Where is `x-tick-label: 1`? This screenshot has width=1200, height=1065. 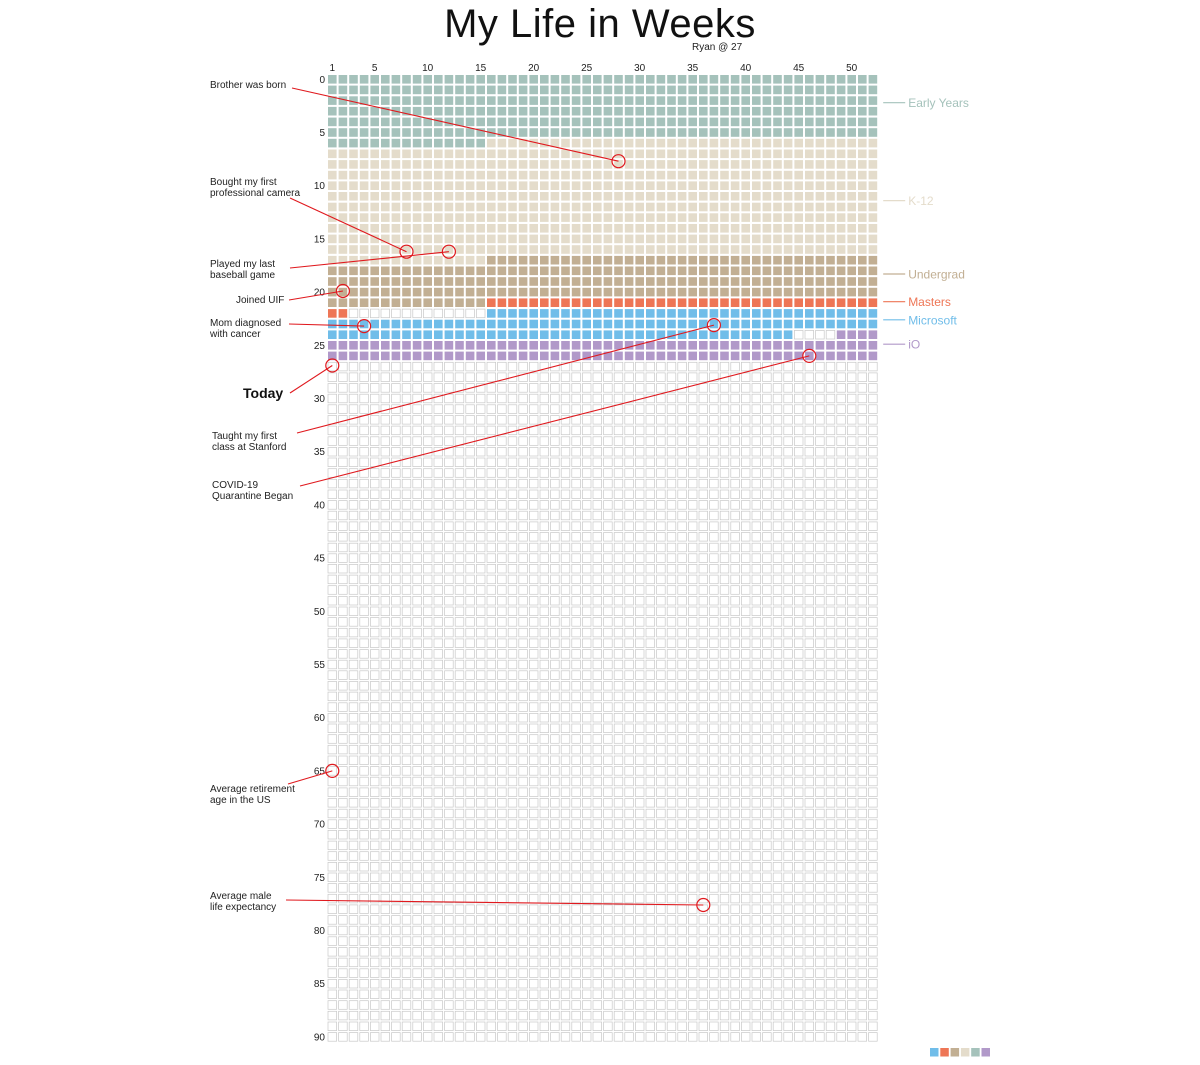 x-tick-label: 1 is located at coordinates (333, 68).